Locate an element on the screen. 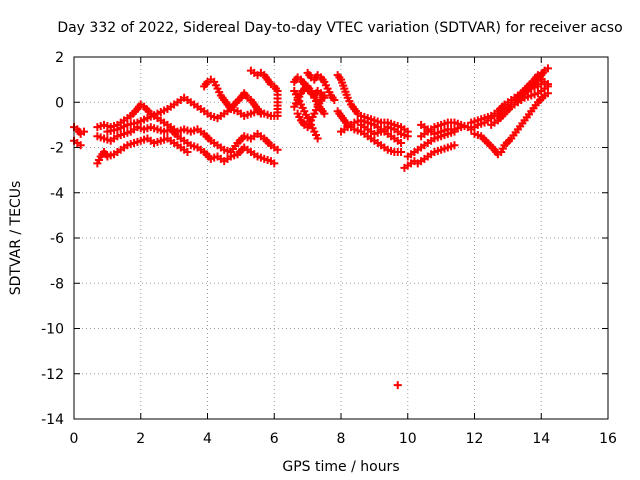  x-tick-label: 10 is located at coordinates (408, 439).